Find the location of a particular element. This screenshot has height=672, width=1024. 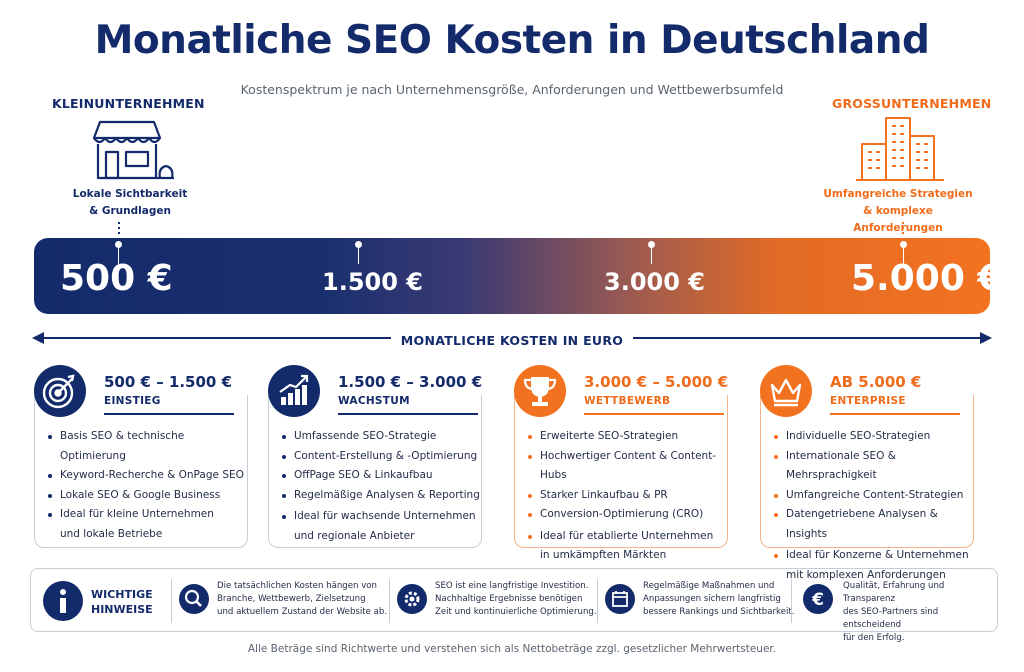

search-icon is located at coordinates (194, 599).